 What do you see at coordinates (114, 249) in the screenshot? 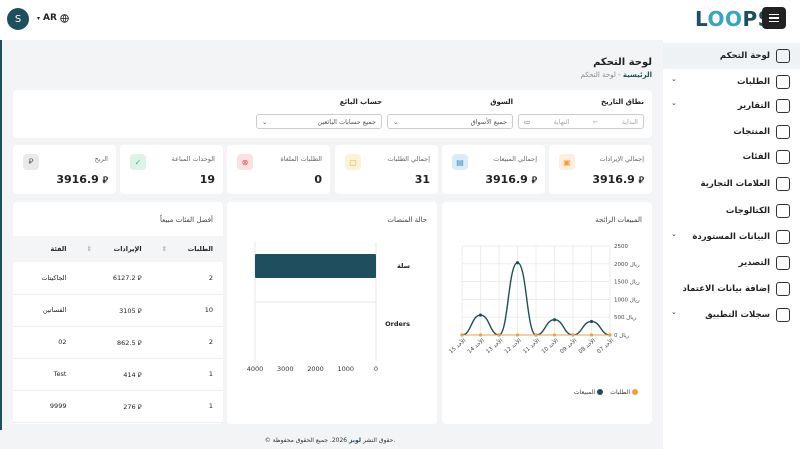
I see `table-header: الإيرادات ⇕` at bounding box center [114, 249].